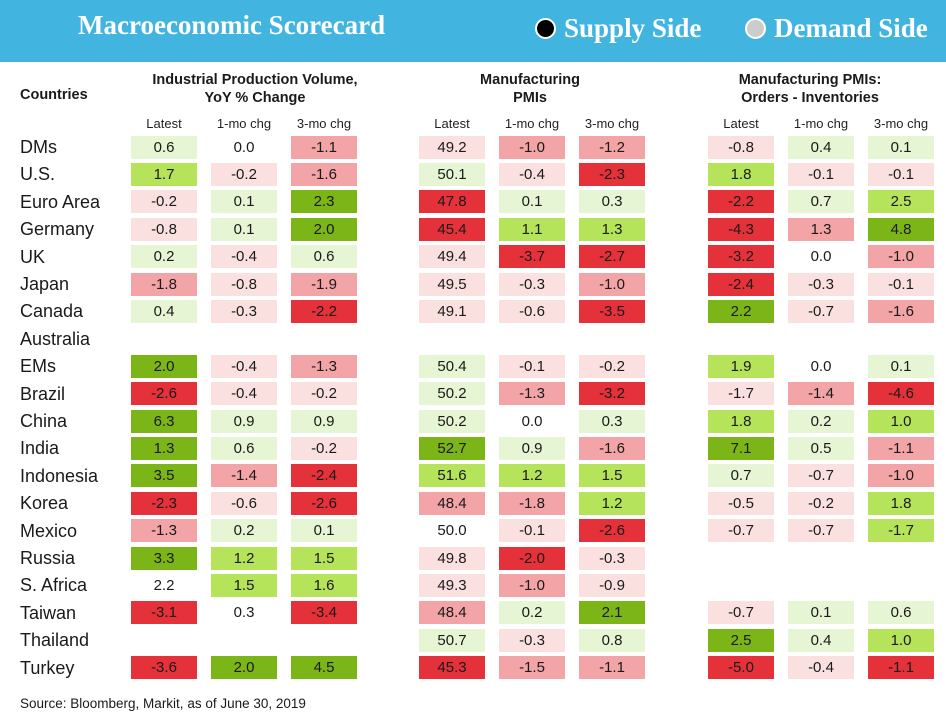  What do you see at coordinates (741, 476) in the screenshot?
I see `table-cell: 0.7` at bounding box center [741, 476].